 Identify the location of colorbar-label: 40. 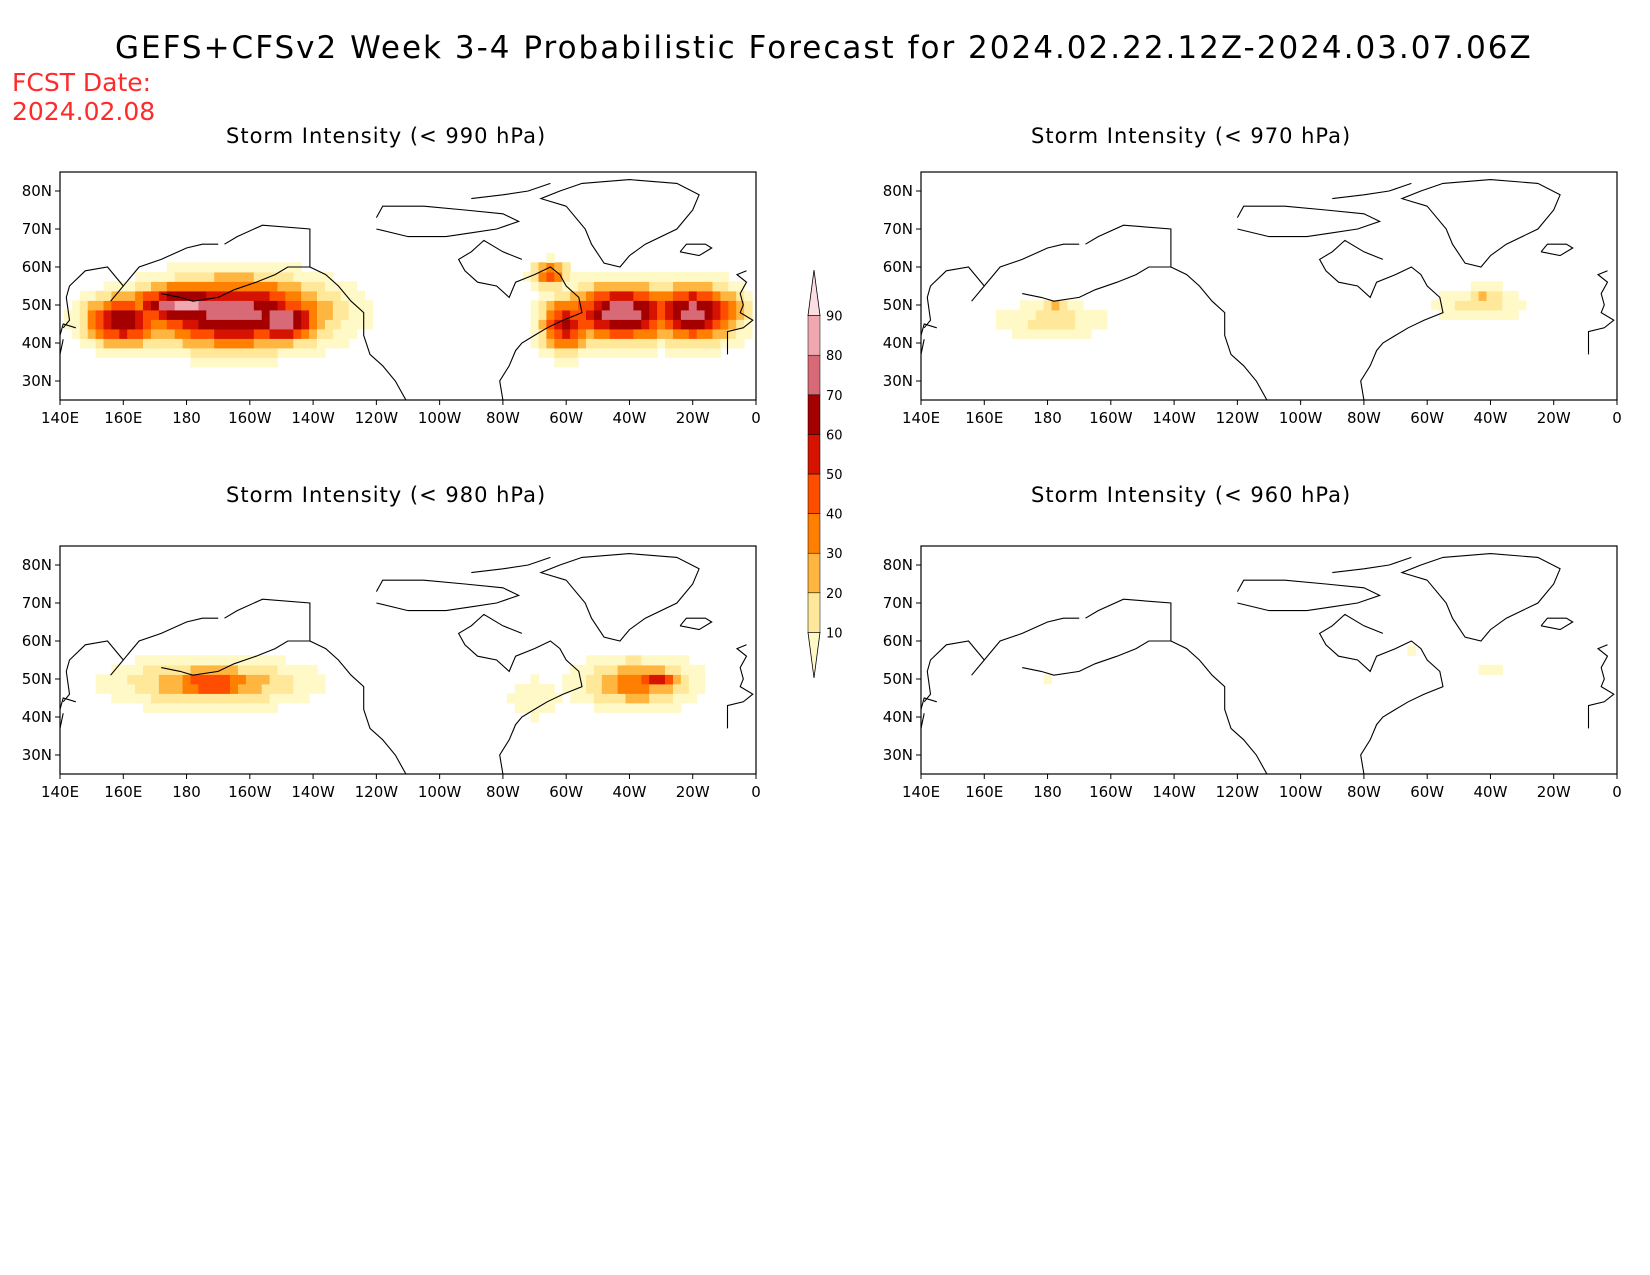
(834, 515).